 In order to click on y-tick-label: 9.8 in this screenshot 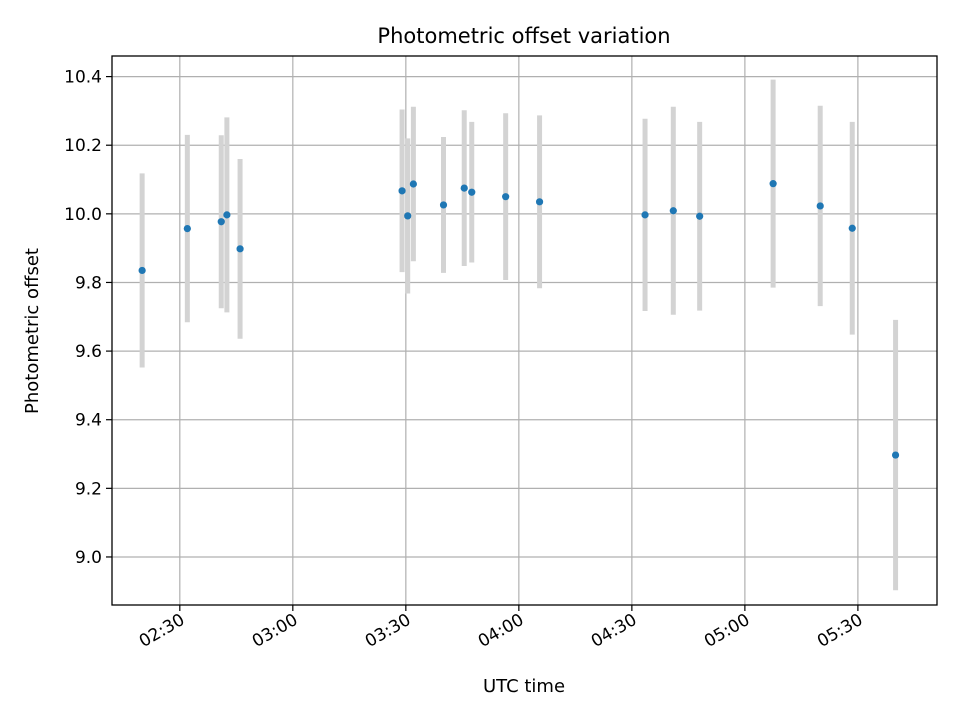, I will do `click(88, 283)`.